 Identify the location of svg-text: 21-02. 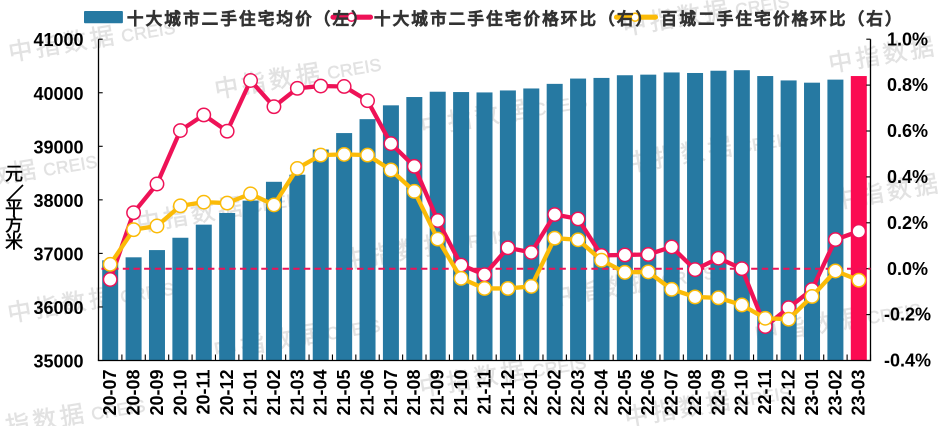
(274, 393).